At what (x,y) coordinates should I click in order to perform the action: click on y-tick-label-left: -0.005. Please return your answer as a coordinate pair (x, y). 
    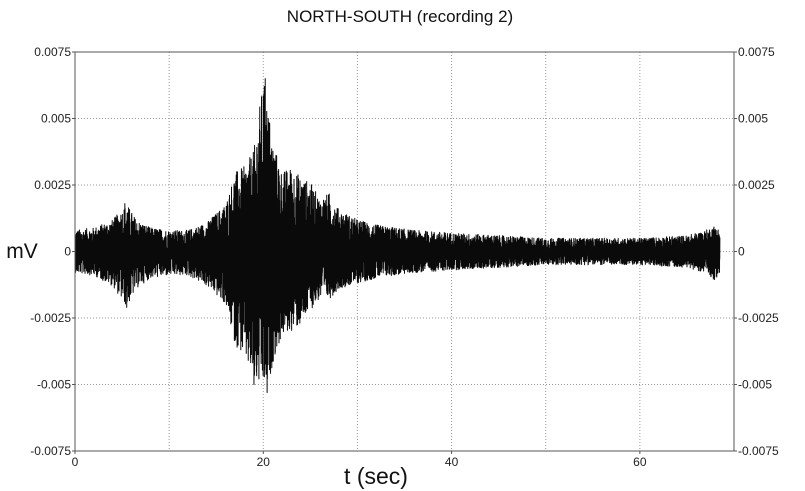
    Looking at the image, I should click on (54, 385).